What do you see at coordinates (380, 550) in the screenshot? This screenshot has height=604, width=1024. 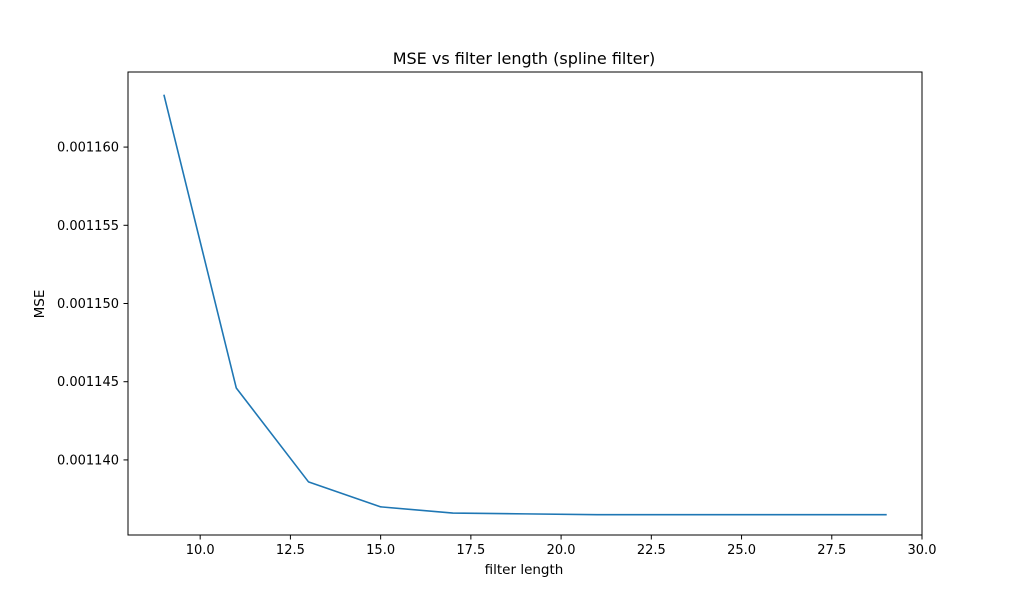 I see `x-tick-label: 15.0` at bounding box center [380, 550].